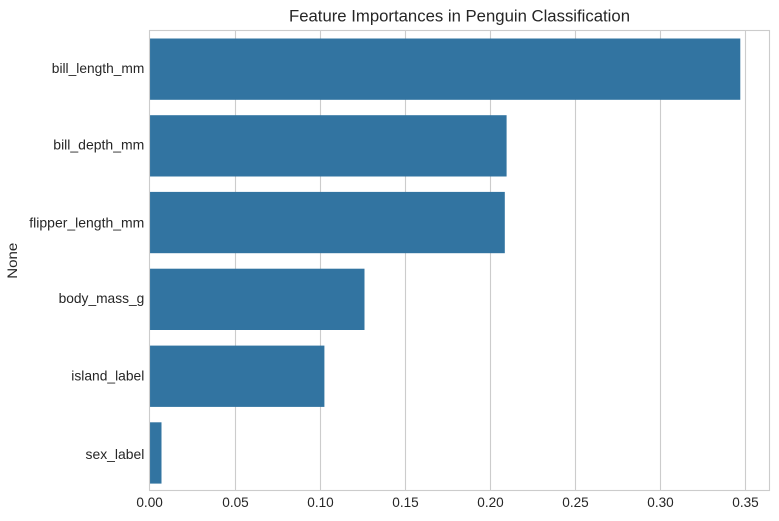 This screenshot has height=521, width=779. I want to click on svg-text: island_label, so click(107, 376).